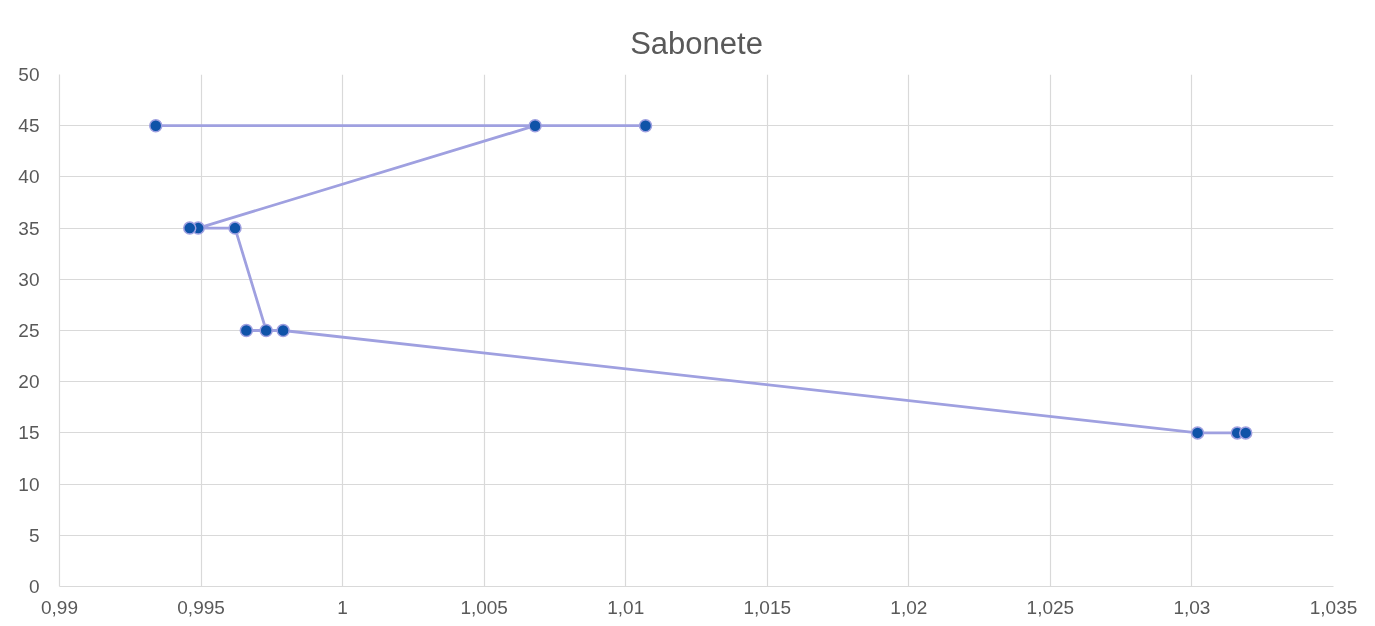  Describe the element at coordinates (29, 382) in the screenshot. I see `y-tick-label: 20` at that location.